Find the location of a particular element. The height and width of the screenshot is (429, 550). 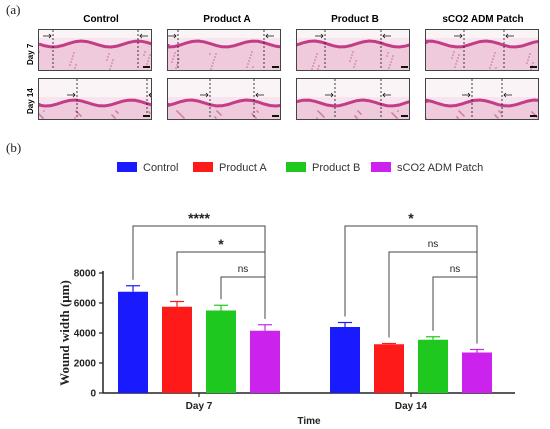

y-tick-label: 6000 is located at coordinates (85, 304).